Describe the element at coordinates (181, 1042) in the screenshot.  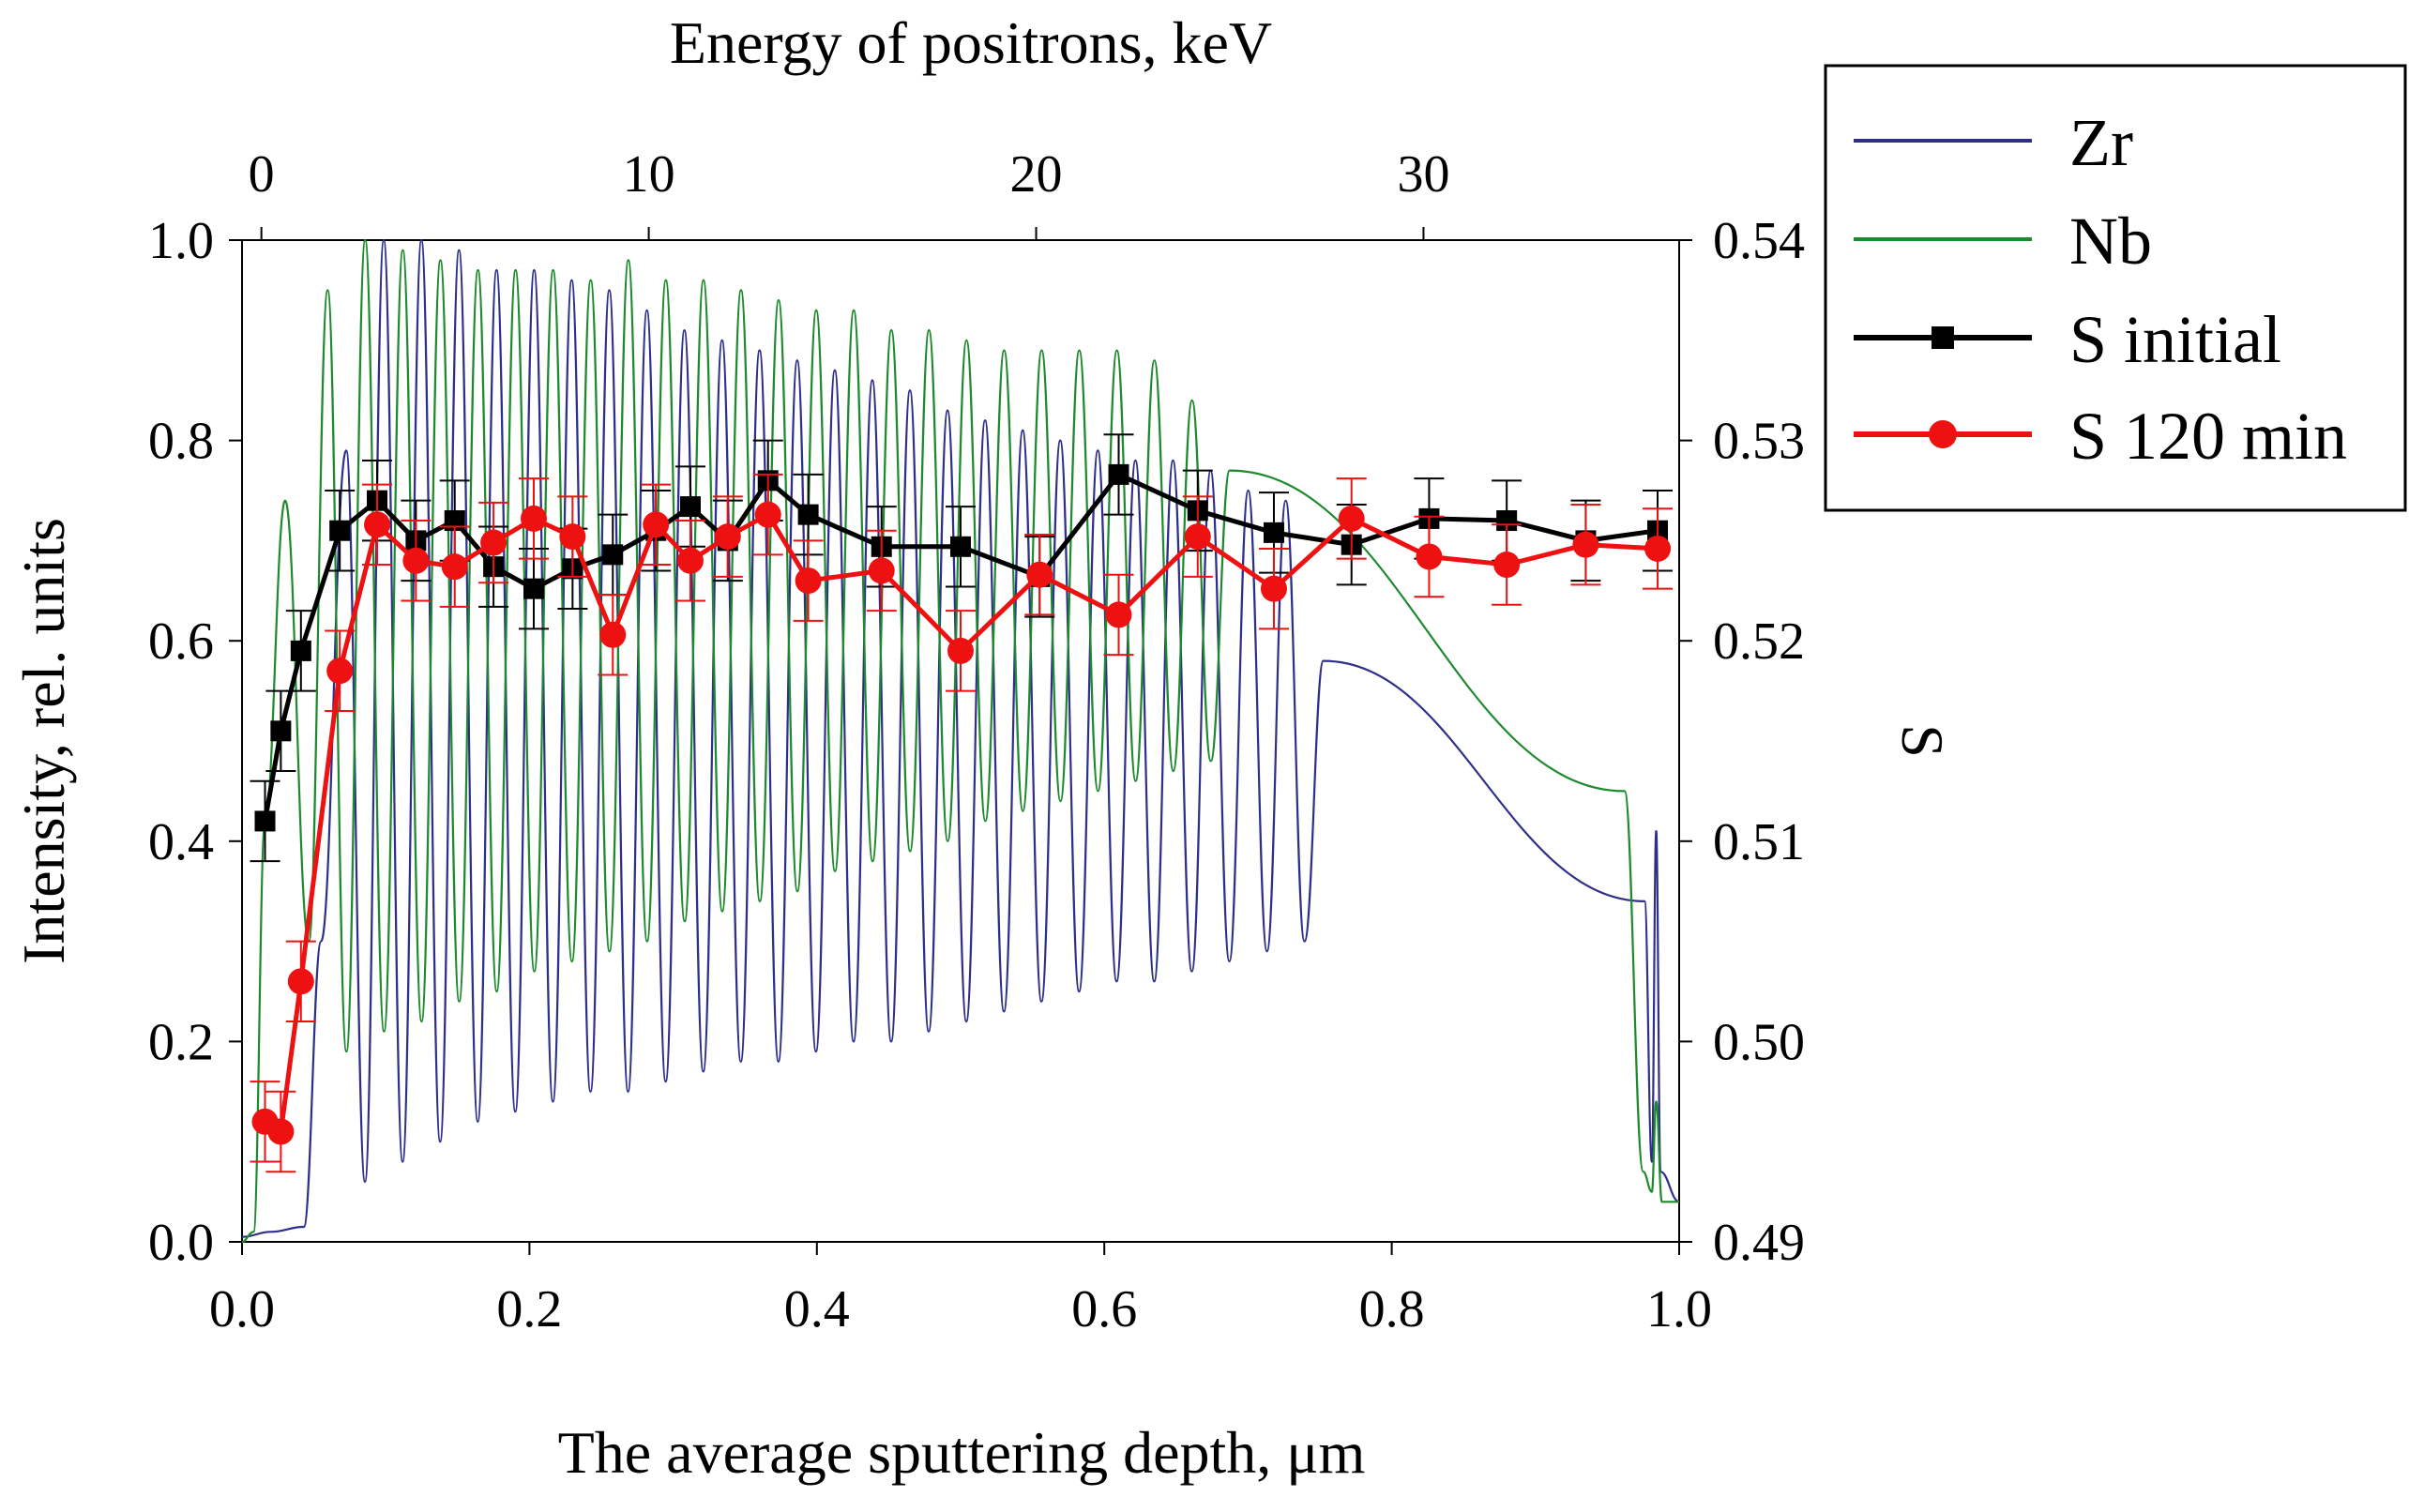
I see `y-tick-label: 0.2` at that location.